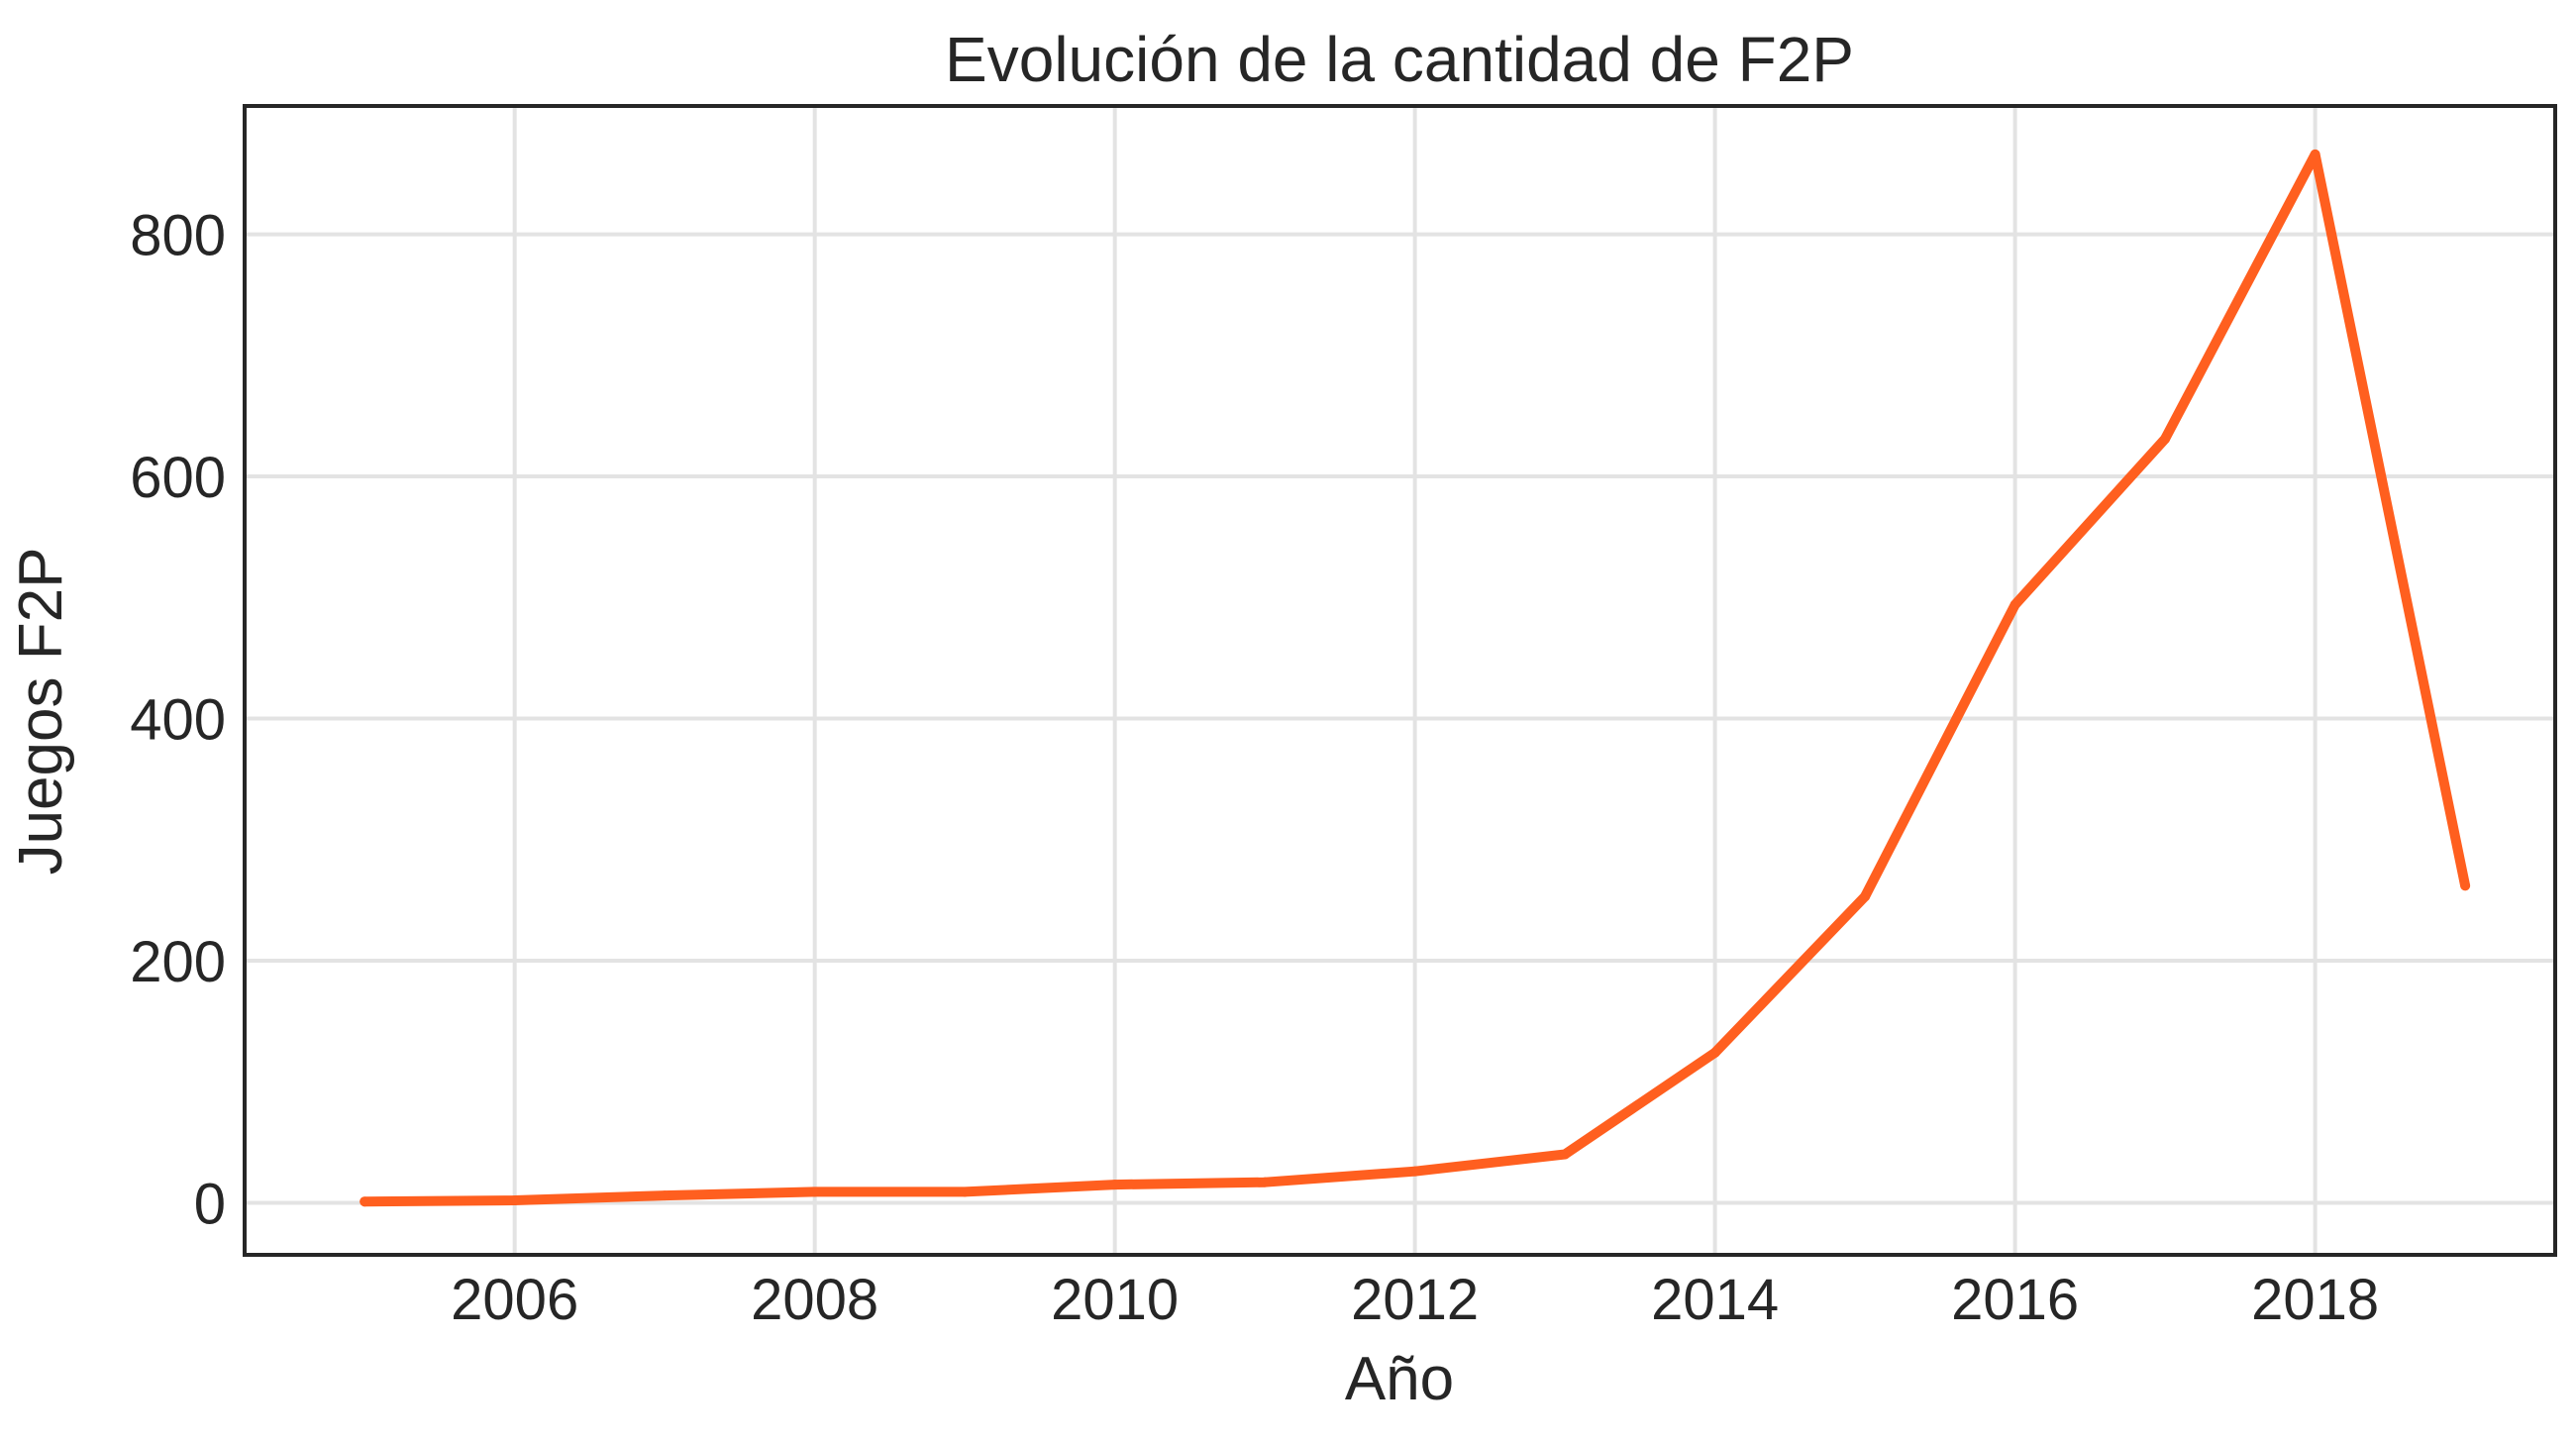  Describe the element at coordinates (210, 1204) in the screenshot. I see `y-tick-label: 0` at that location.